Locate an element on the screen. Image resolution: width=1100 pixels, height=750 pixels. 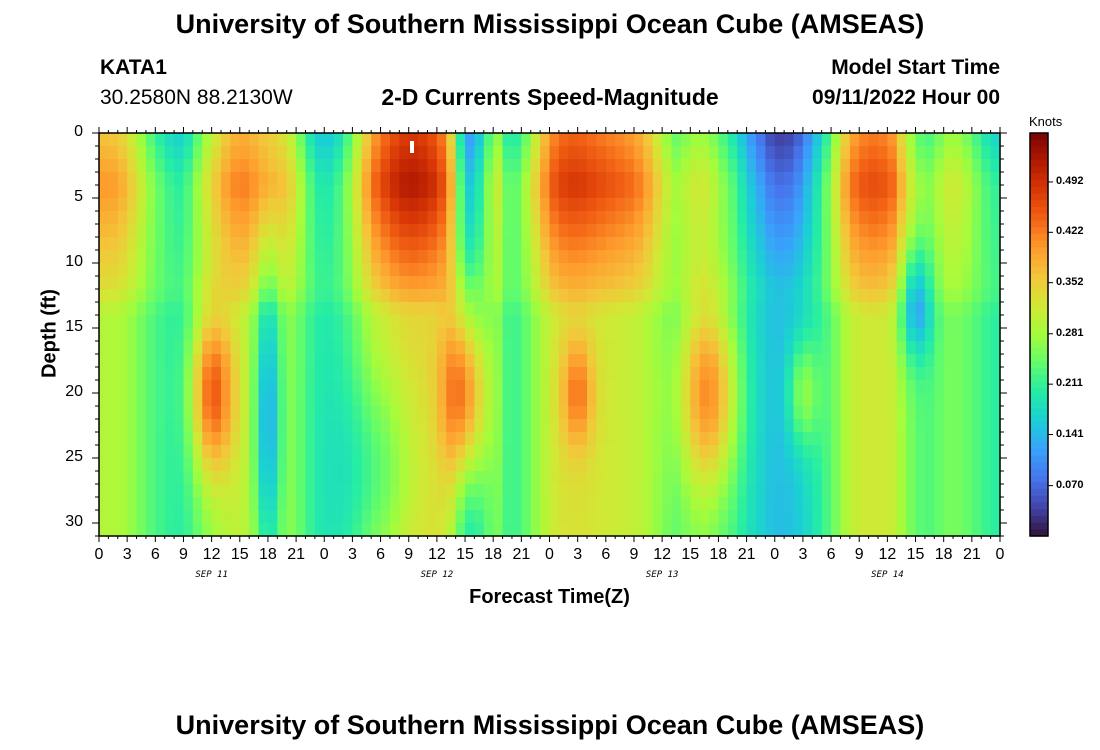
colorbar-frame is located at coordinates (1039, 334).